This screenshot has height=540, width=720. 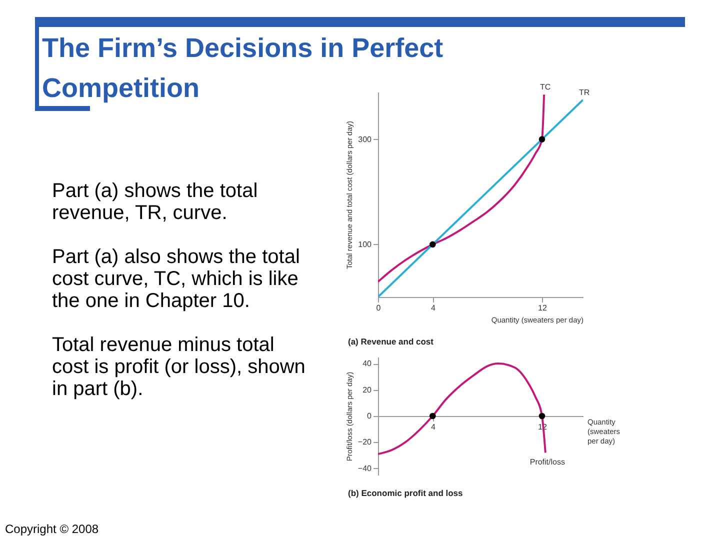 What do you see at coordinates (391, 341) in the screenshot?
I see `text: (a) Revenue and cost` at bounding box center [391, 341].